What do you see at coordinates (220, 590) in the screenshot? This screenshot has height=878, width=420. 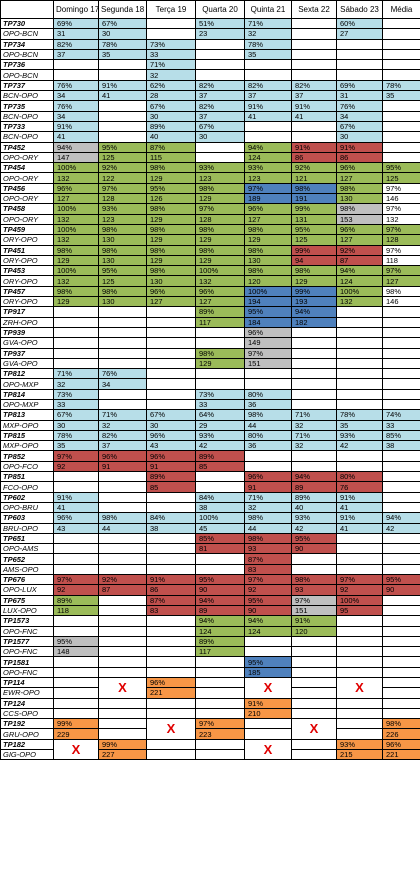 I see `passengers: 90` at bounding box center [220, 590].